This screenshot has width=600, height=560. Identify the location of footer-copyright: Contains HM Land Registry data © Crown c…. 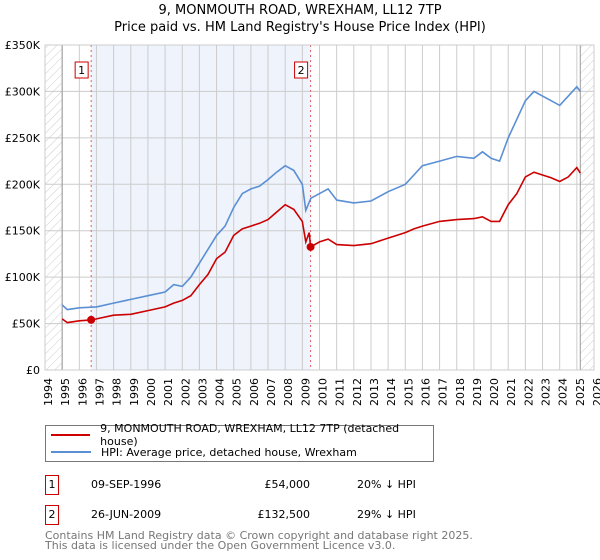
(259, 535).